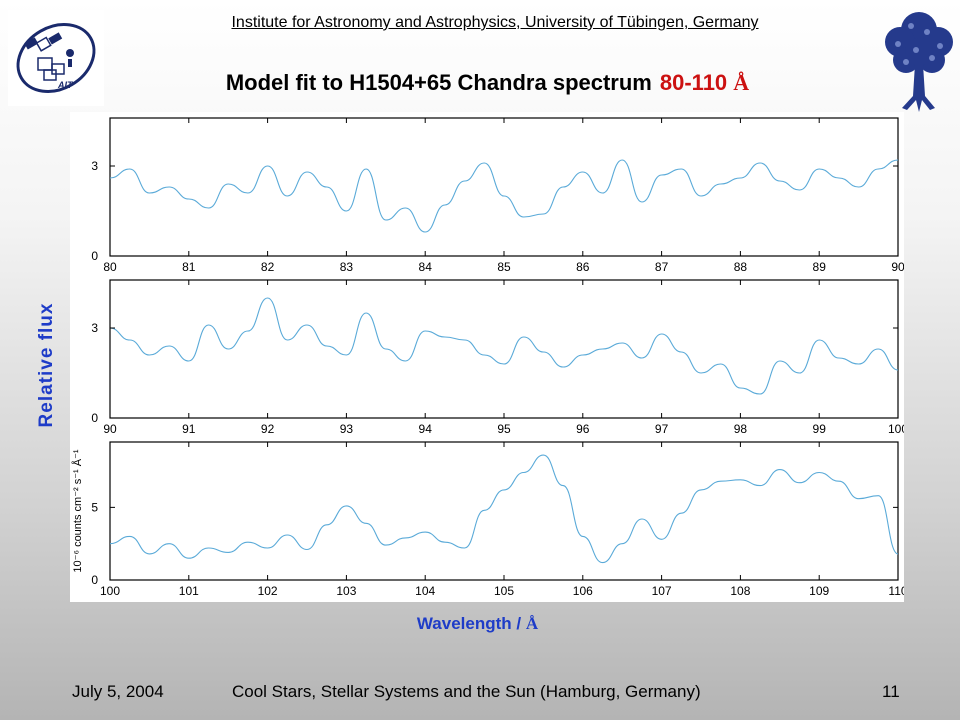 The width and height of the screenshot is (960, 720). Describe the element at coordinates (662, 429) in the screenshot. I see `x-tick-label: 97` at that location.